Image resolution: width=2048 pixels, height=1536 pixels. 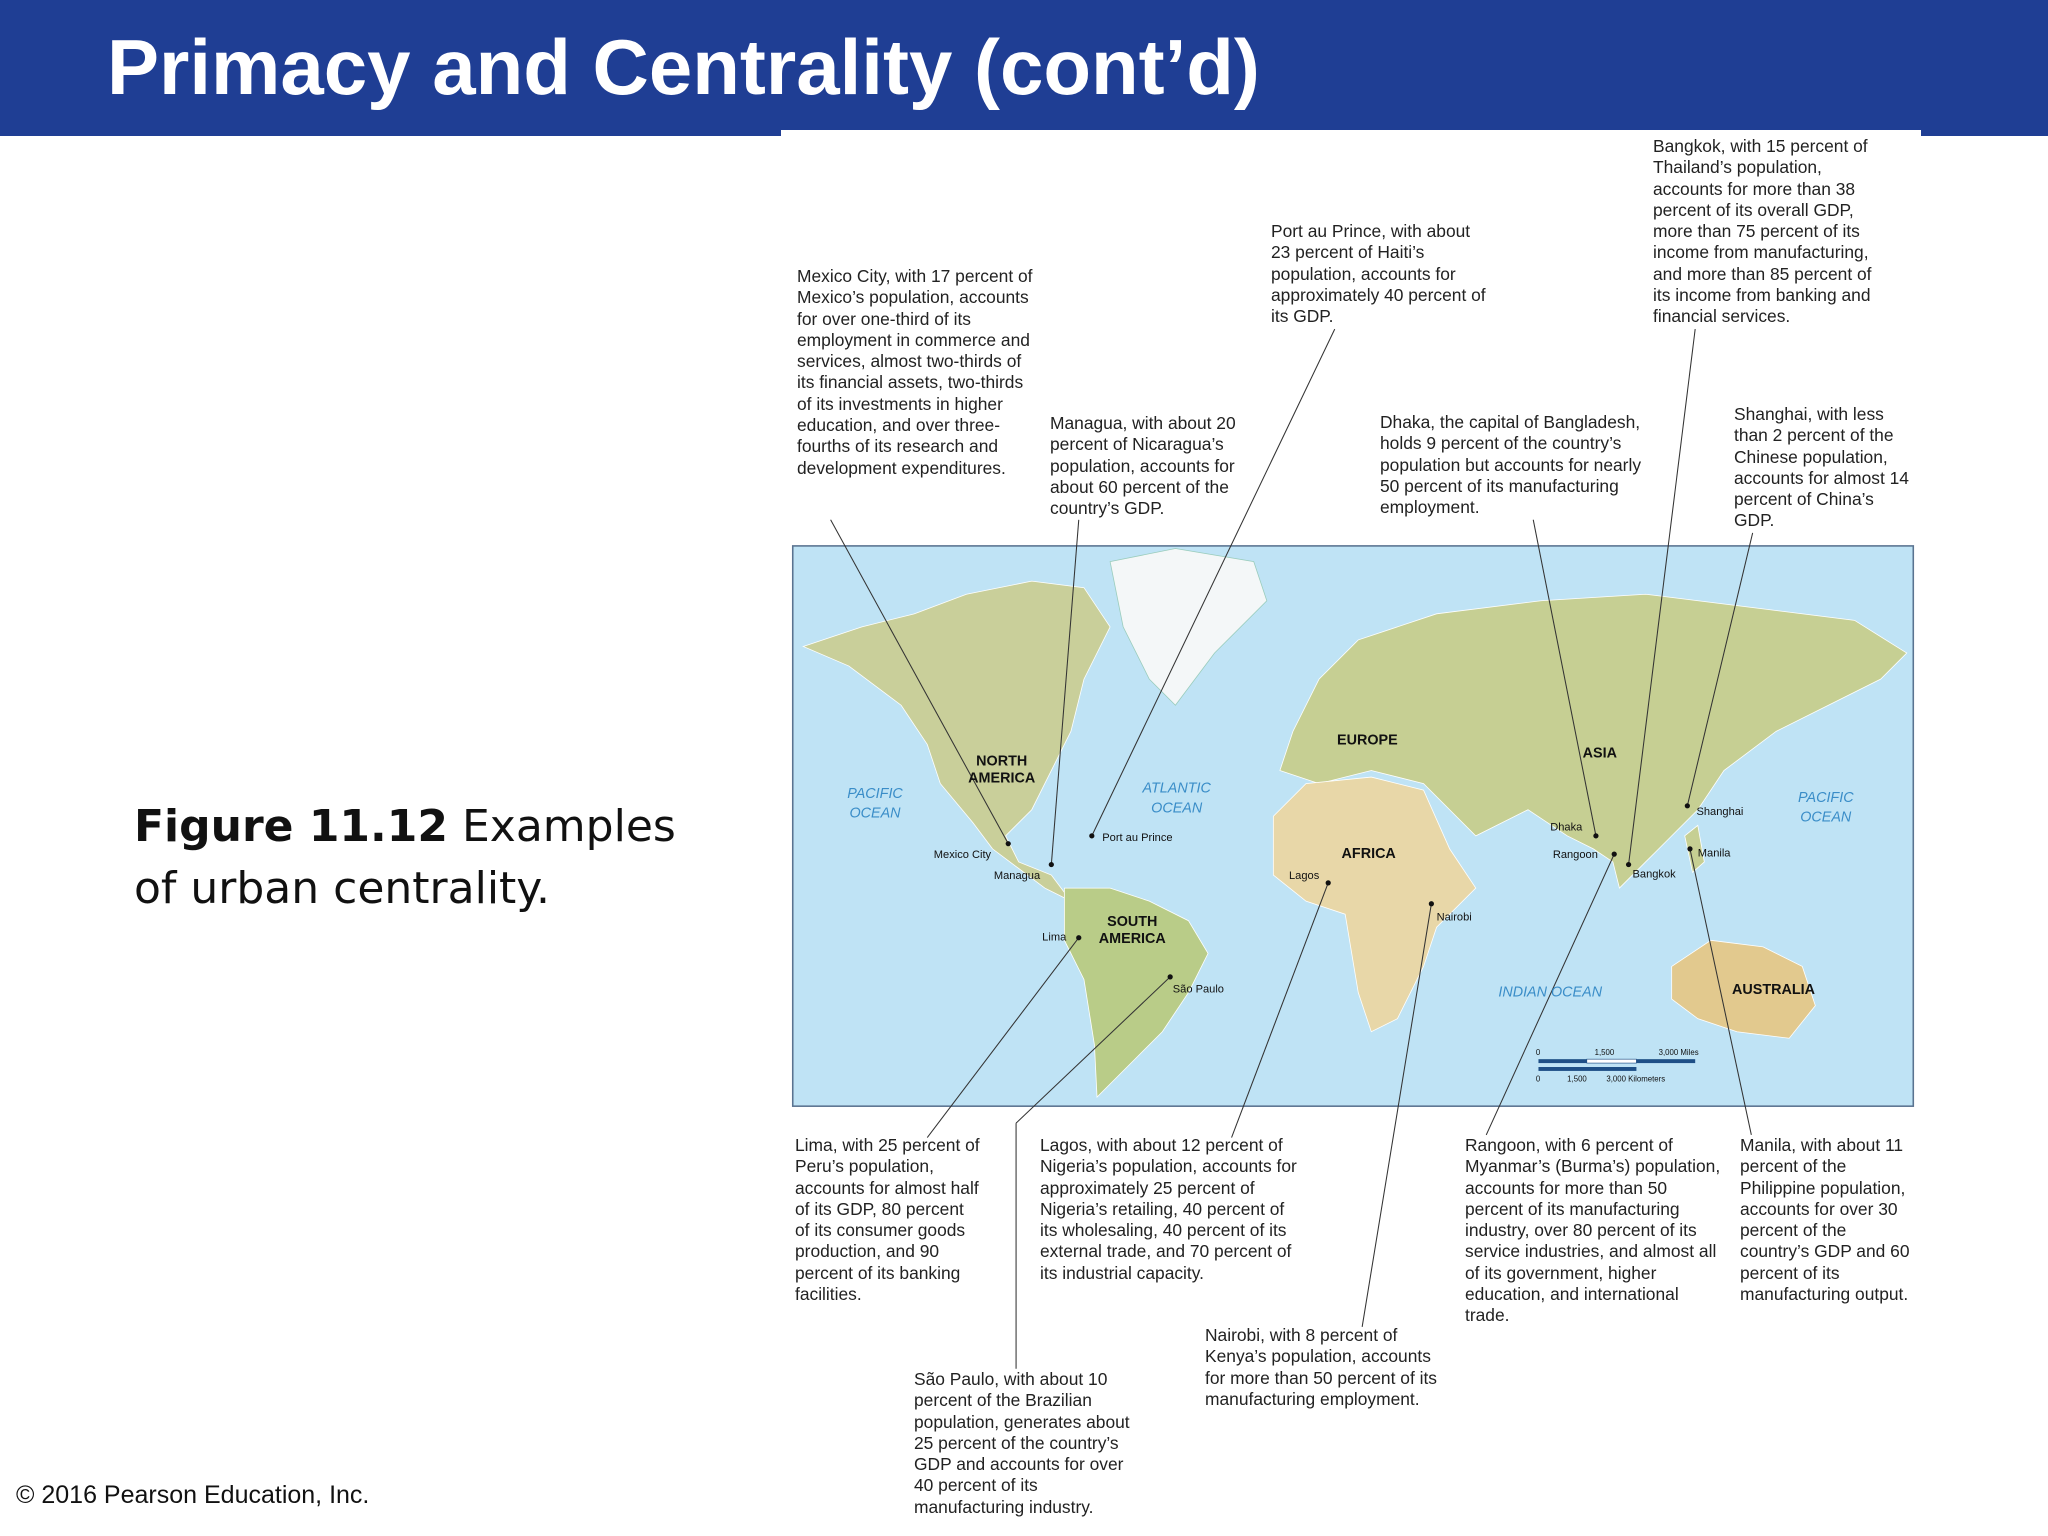 I want to click on city-label: Rangoon, so click(x=1575, y=855).